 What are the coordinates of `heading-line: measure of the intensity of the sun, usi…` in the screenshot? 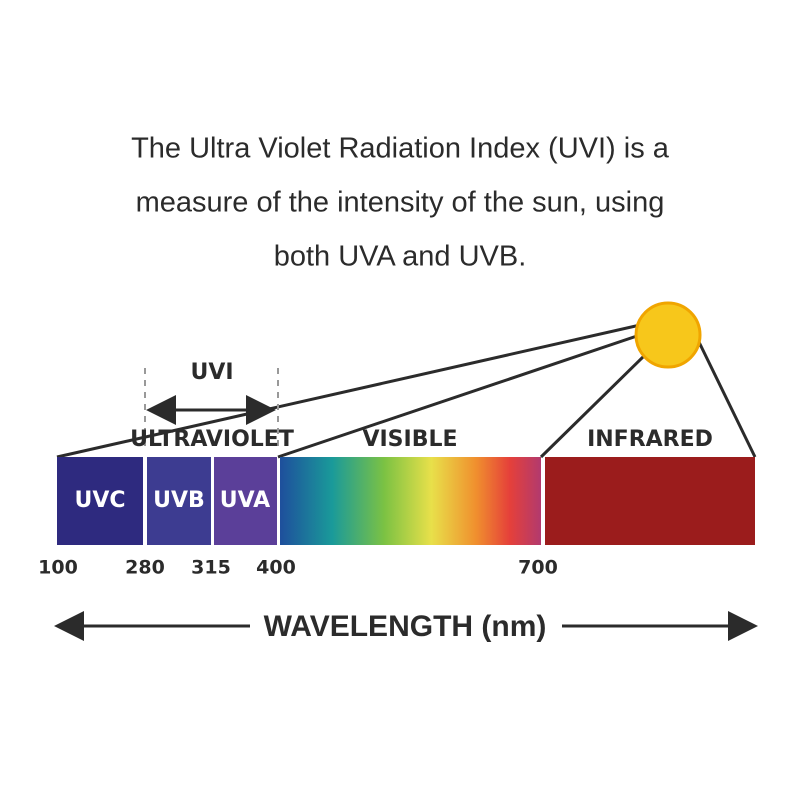 It's located at (400, 203).